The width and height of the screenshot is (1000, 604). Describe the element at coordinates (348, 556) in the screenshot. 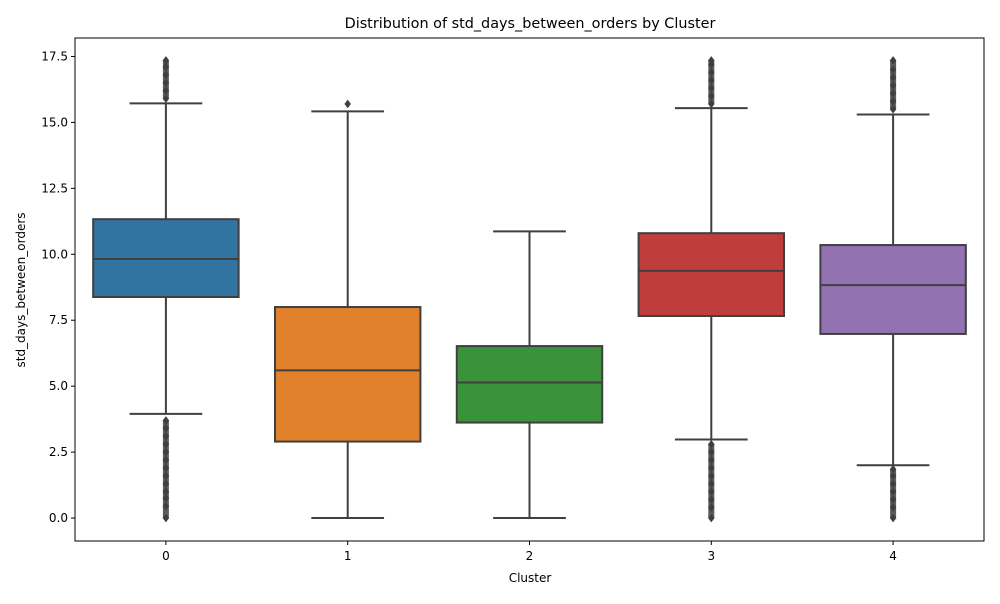

I see `x-tick-label: 1` at that location.